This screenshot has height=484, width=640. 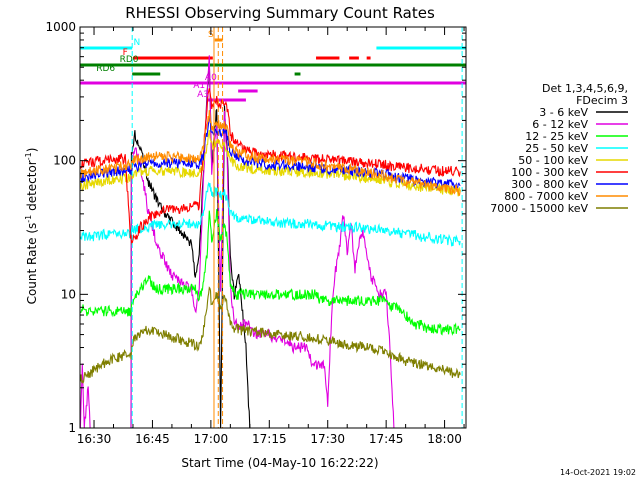 I want to click on x-tick-label-5: 17:45, so click(x=386, y=439).